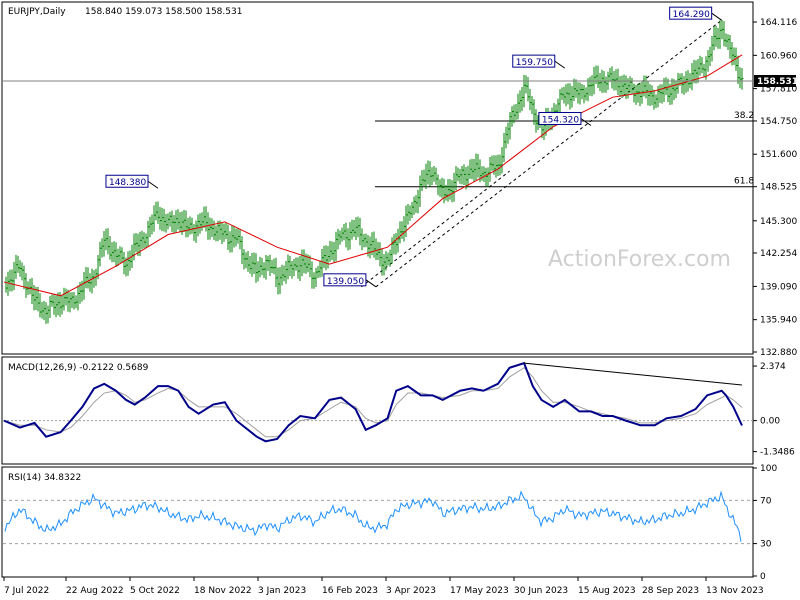 The width and height of the screenshot is (800, 600). What do you see at coordinates (744, 116) in the screenshot?
I see `retracement-label: 38.2` at bounding box center [744, 116].